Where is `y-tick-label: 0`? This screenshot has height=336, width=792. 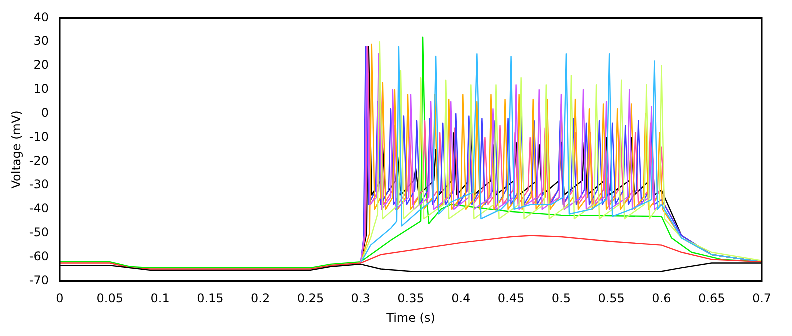
y-tick-label: 0 is located at coordinates (45, 113).